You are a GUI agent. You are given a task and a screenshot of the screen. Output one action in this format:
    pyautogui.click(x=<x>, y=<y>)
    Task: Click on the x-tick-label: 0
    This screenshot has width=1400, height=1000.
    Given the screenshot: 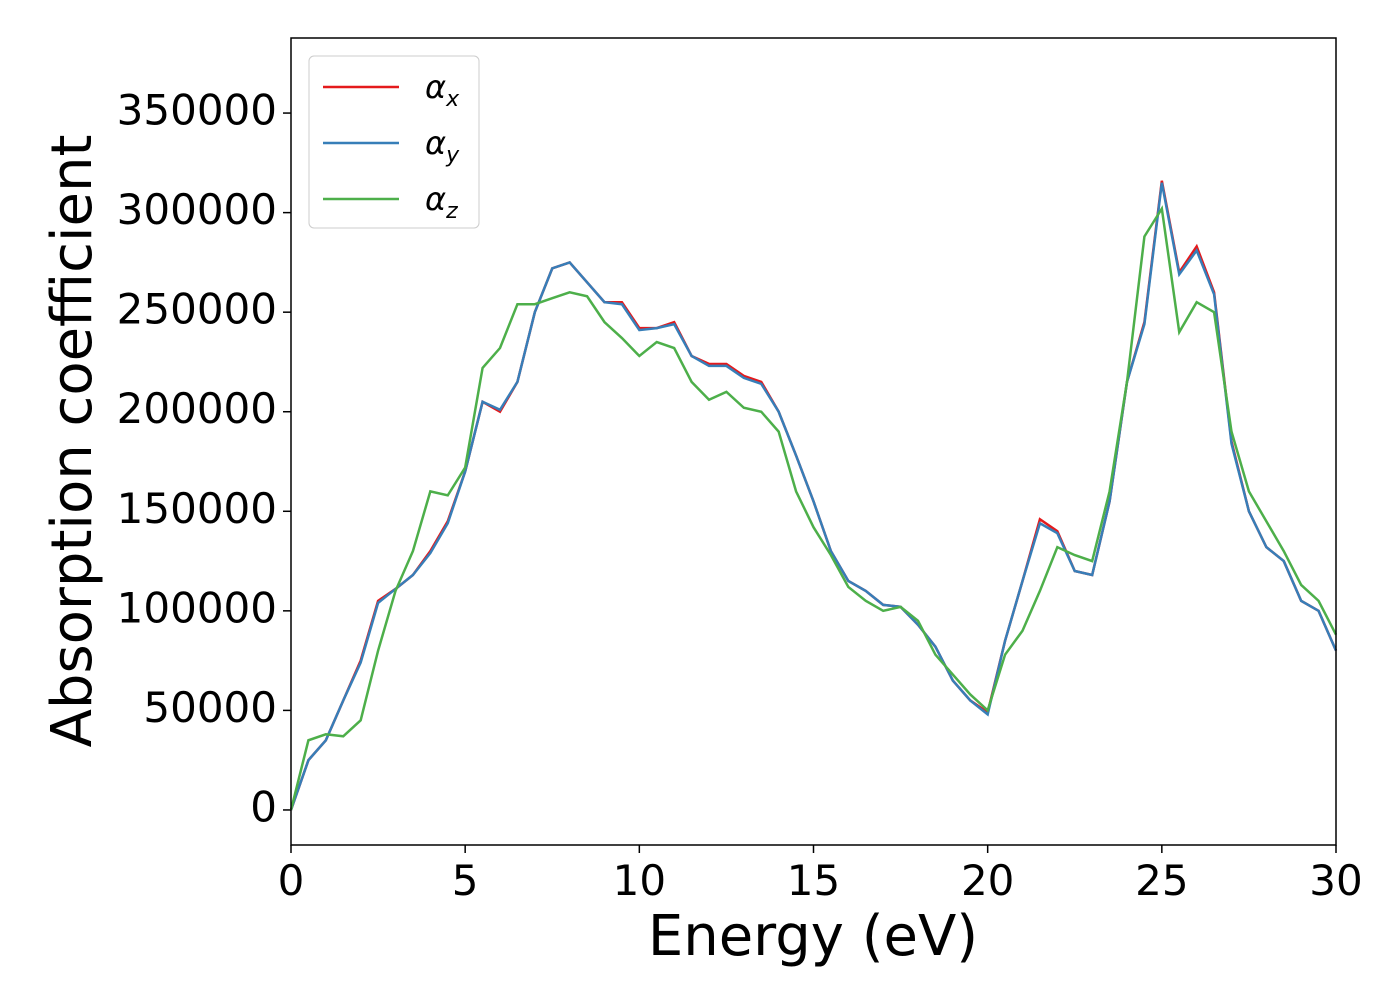 What is the action you would take?
    pyautogui.click(x=291, y=880)
    